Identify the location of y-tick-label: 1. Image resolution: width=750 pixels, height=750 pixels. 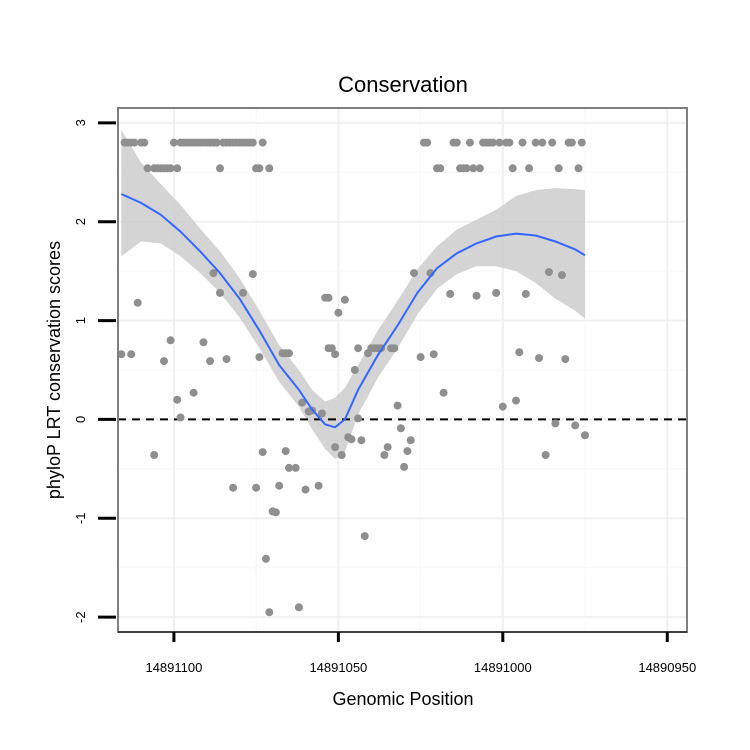
(80, 320).